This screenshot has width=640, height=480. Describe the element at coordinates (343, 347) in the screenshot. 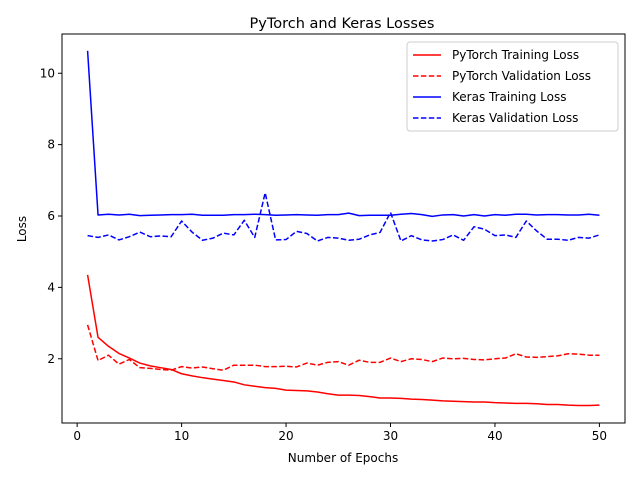

I see `series-line-pytorch-validation-loss` at that location.